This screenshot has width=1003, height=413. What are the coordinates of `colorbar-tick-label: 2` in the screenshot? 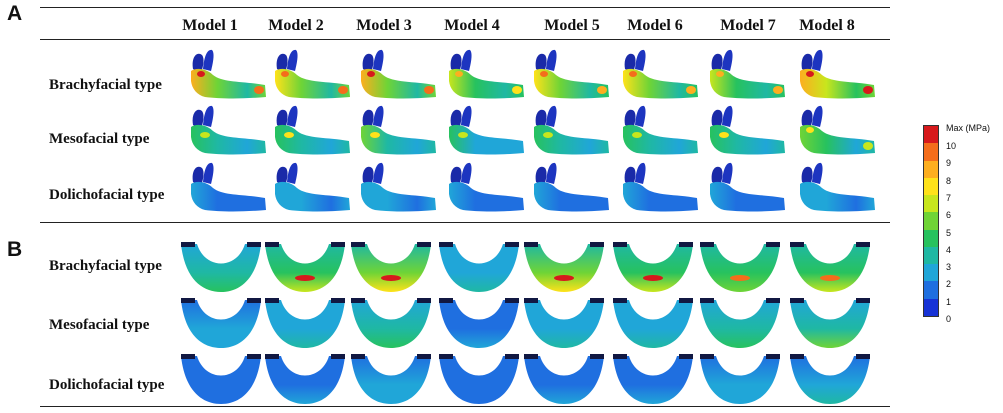 It's located at (949, 284).